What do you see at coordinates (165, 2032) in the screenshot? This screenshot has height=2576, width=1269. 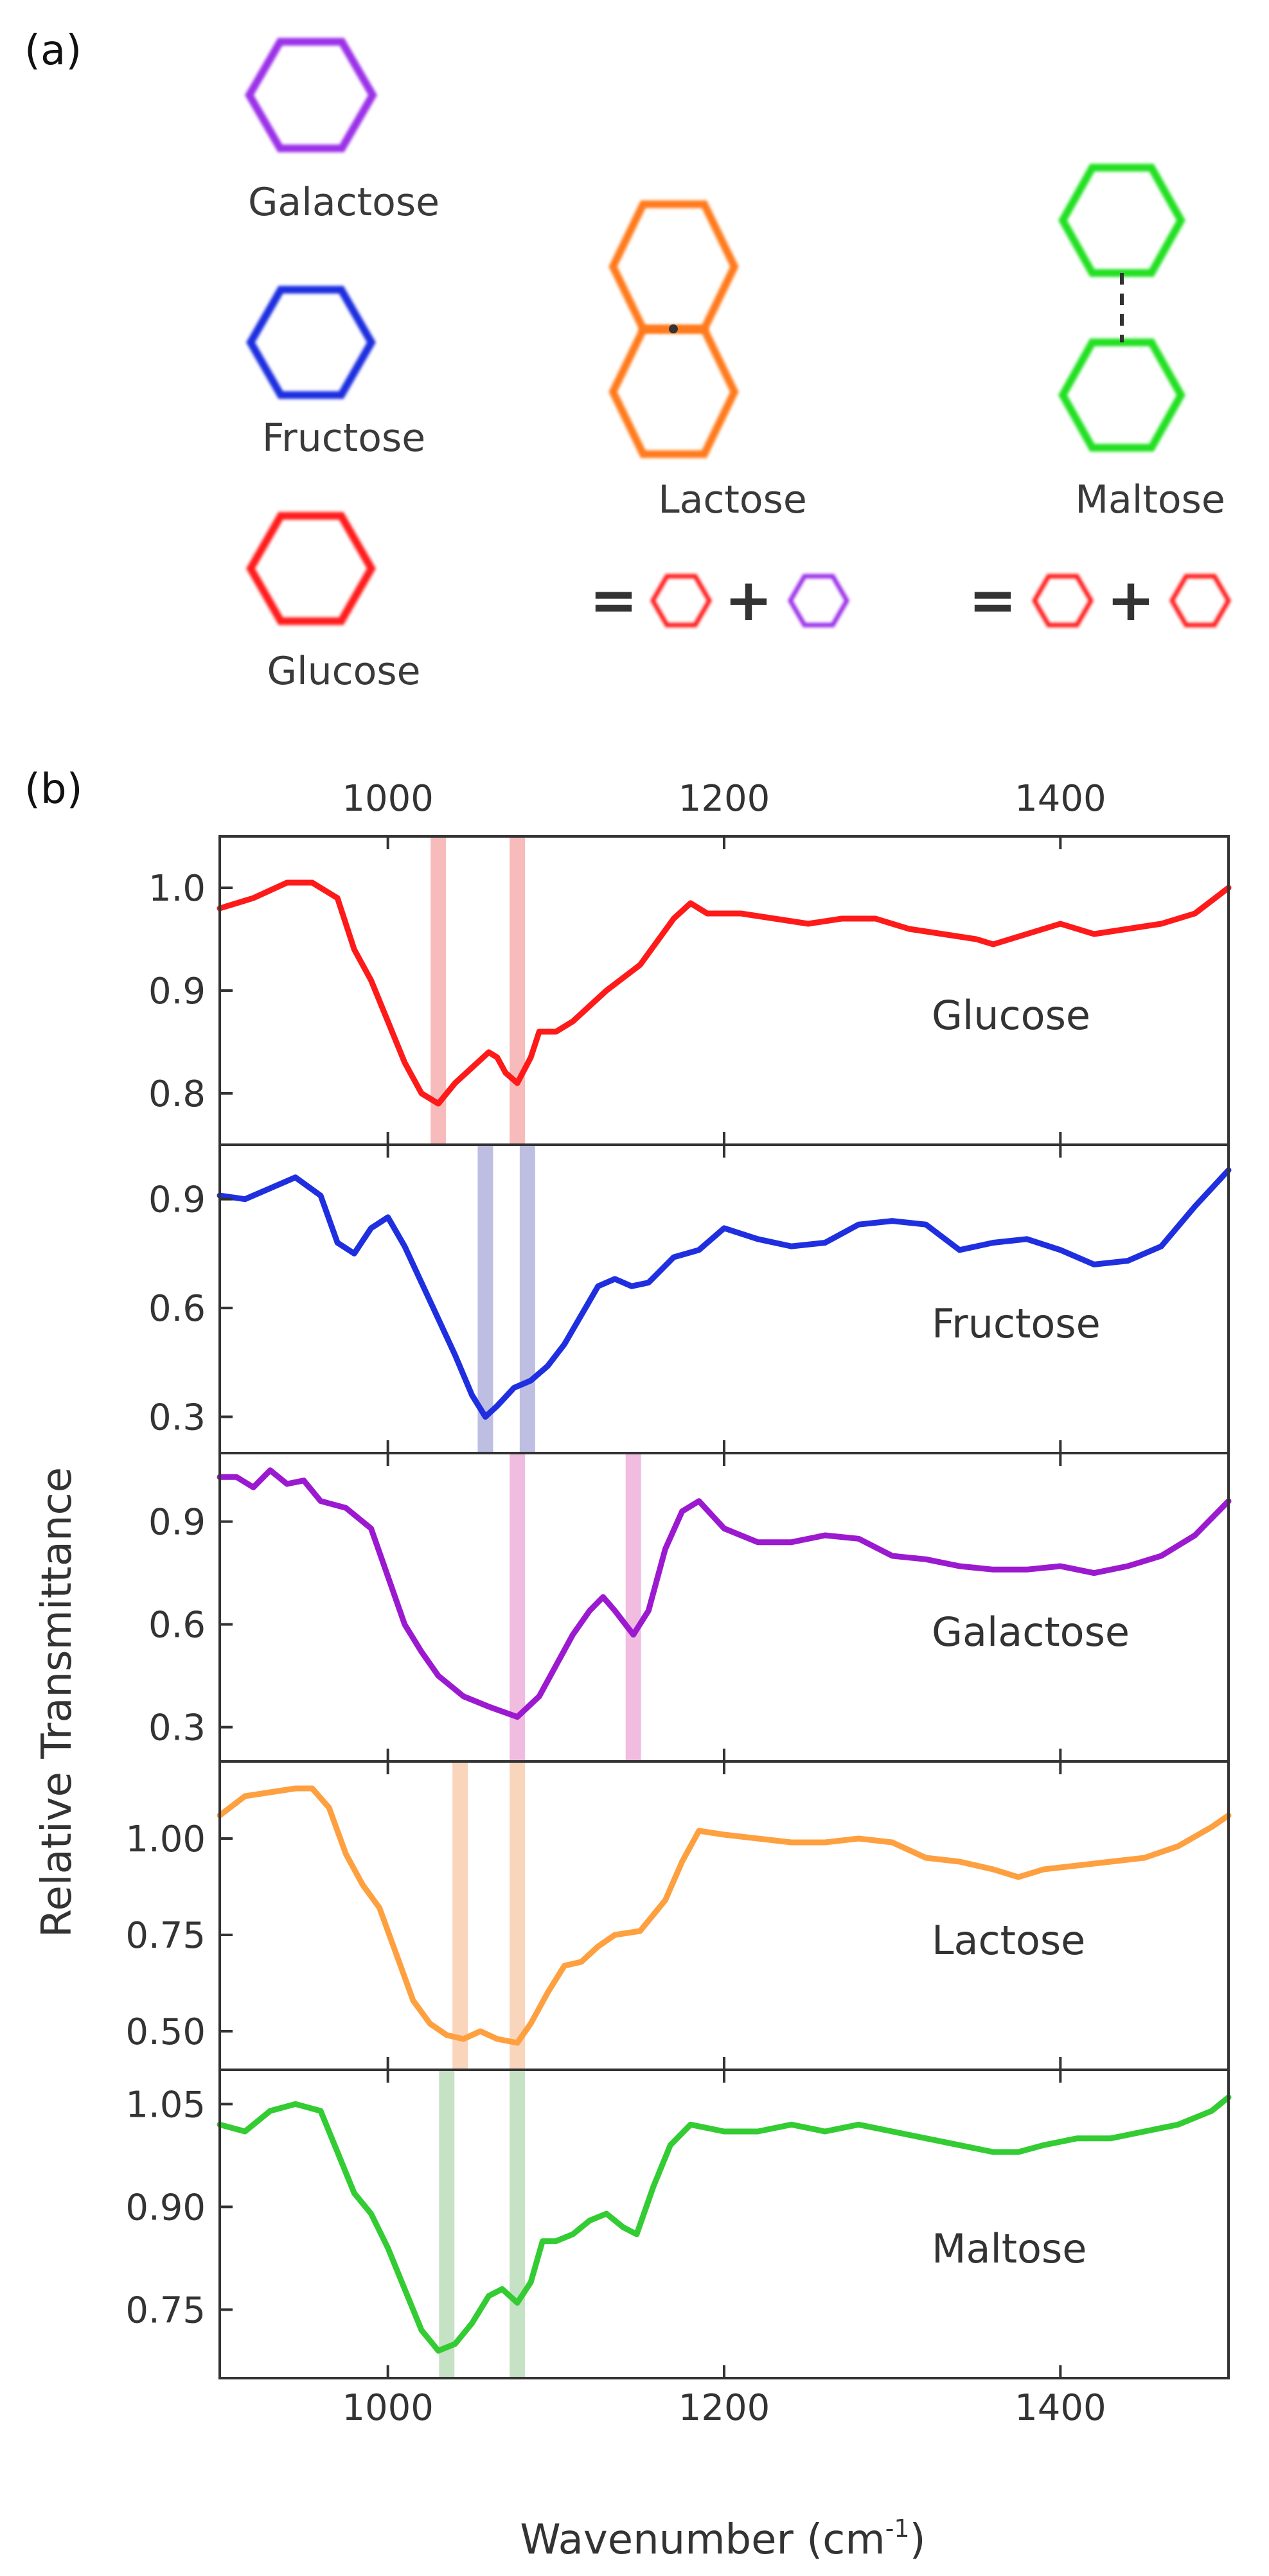 I see `y-tick-label: 0.50` at bounding box center [165, 2032].